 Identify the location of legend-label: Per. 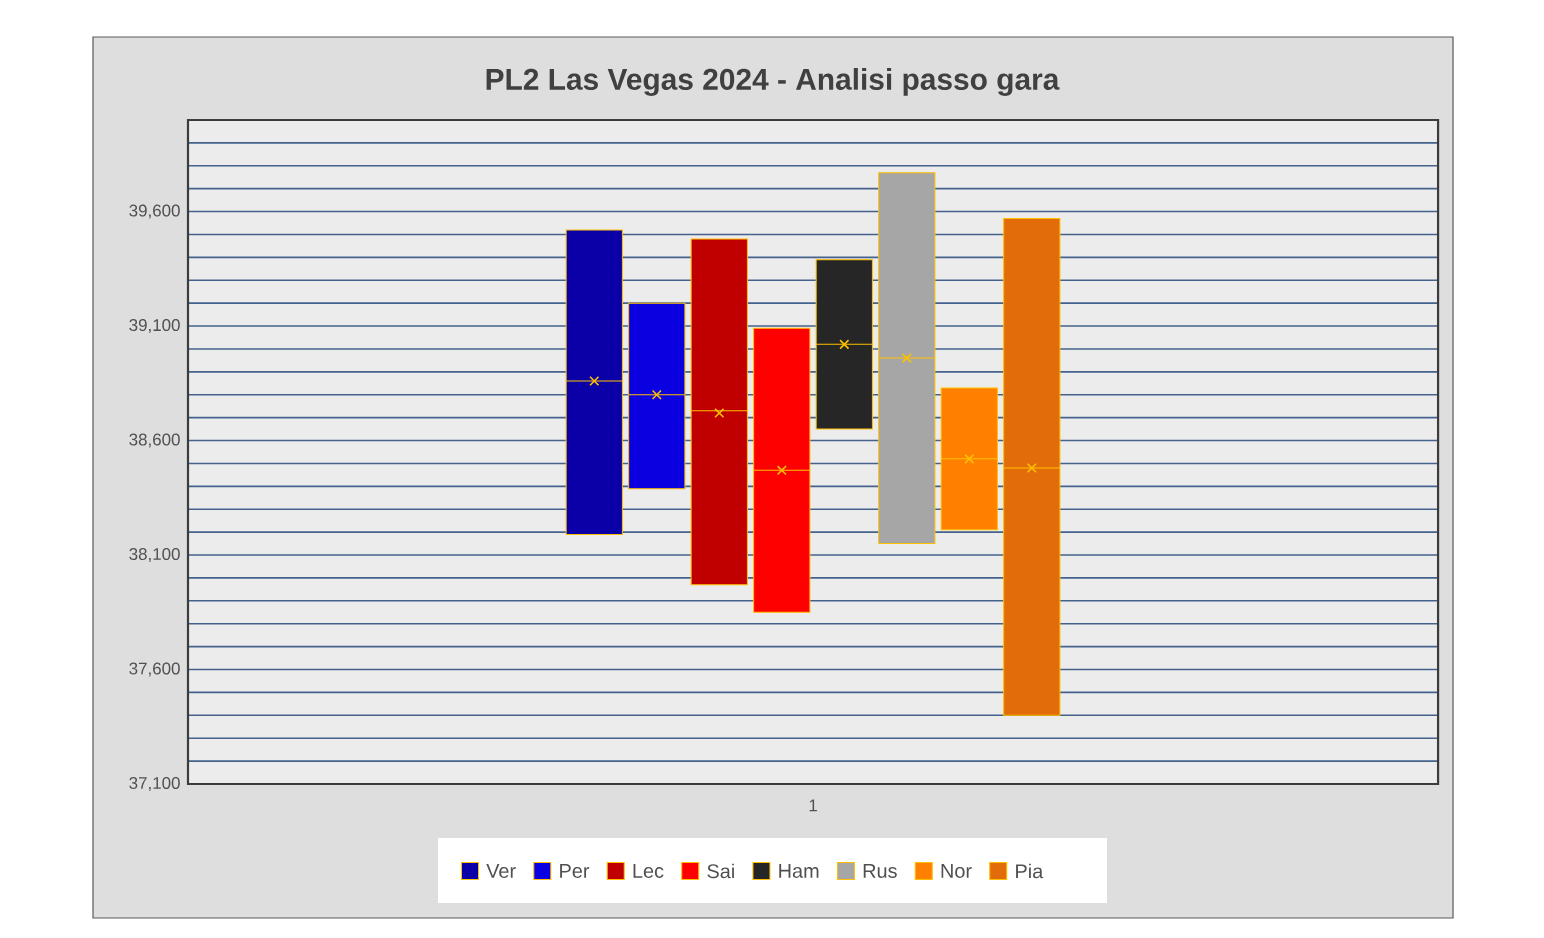
(575, 871).